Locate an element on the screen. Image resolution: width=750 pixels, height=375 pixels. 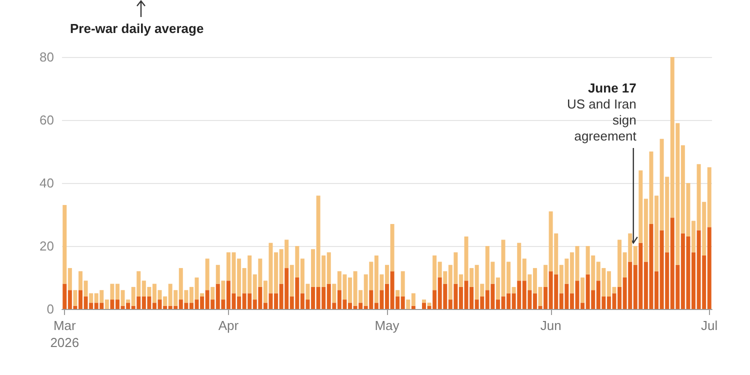
x-tick-label: Jul is located at coordinates (709, 325).